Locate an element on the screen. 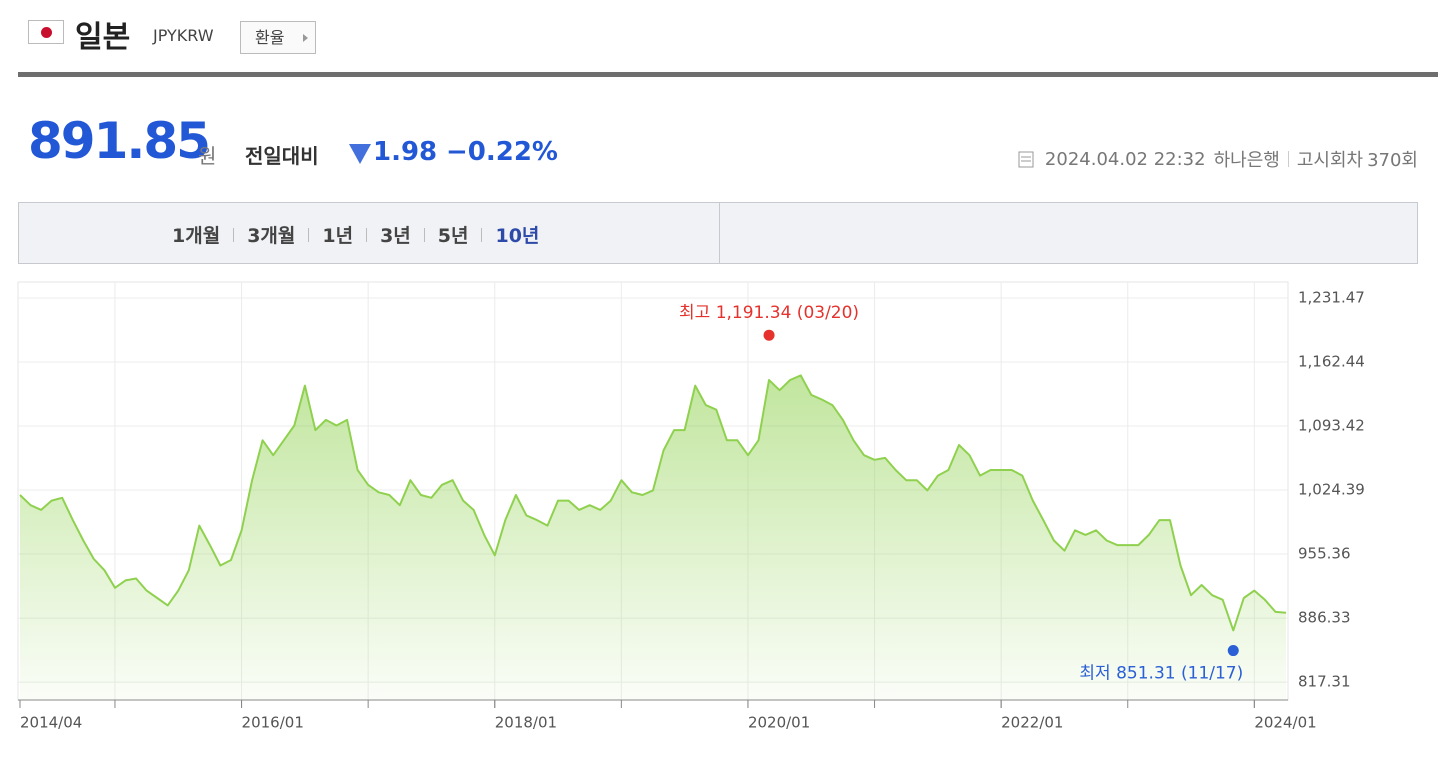  period-tab: 1년 is located at coordinates (338, 236).